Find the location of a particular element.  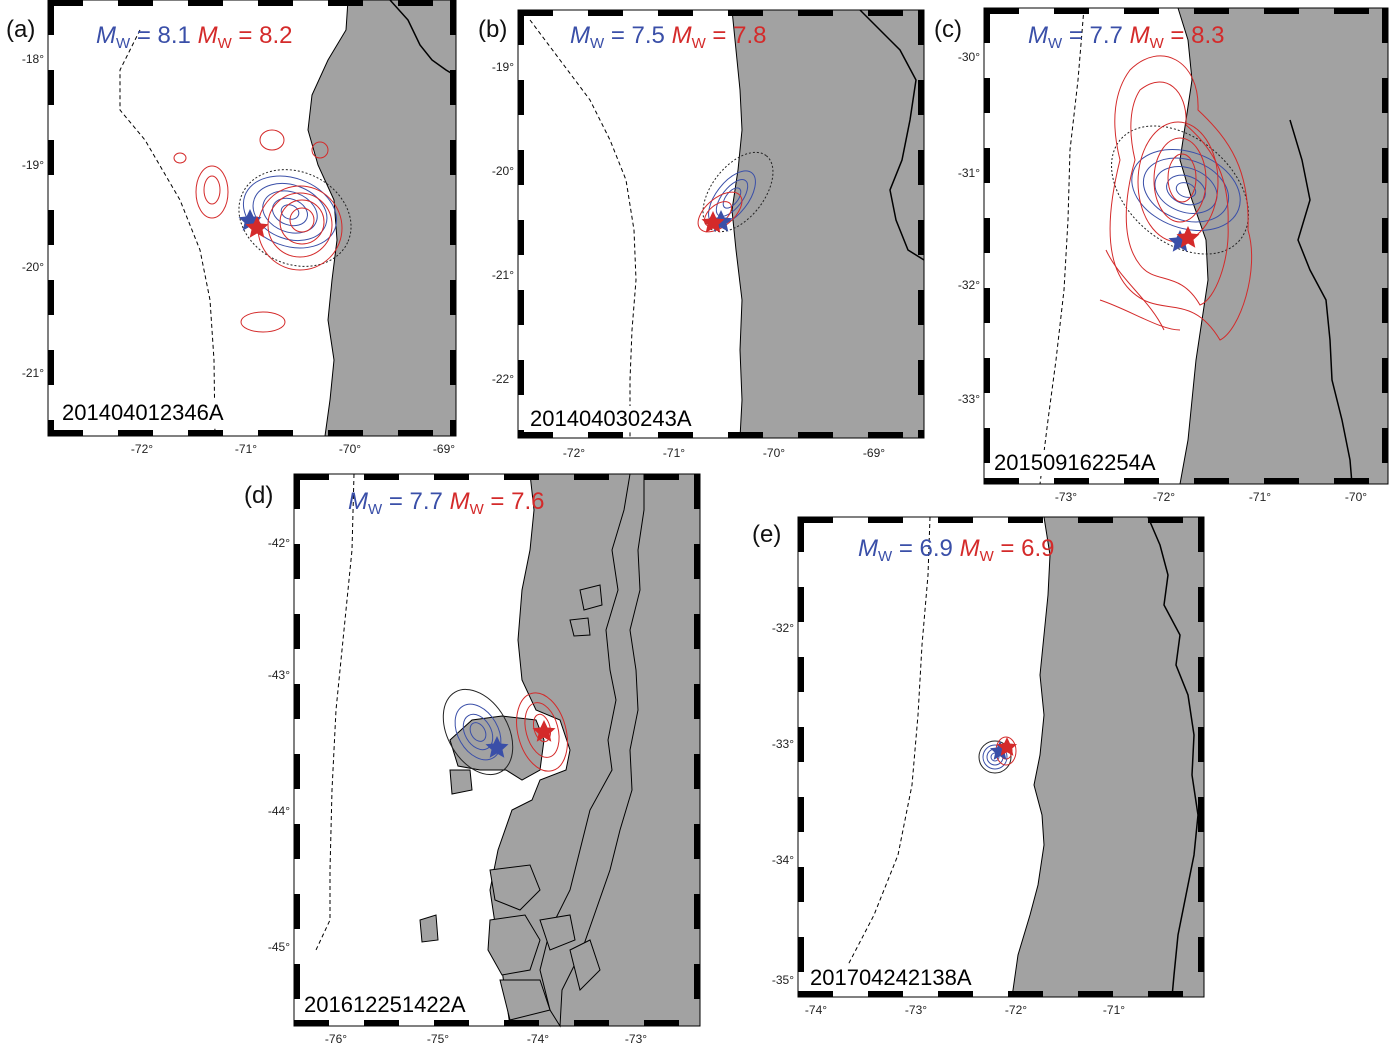

panel-label: (b) is located at coordinates (493, 29).